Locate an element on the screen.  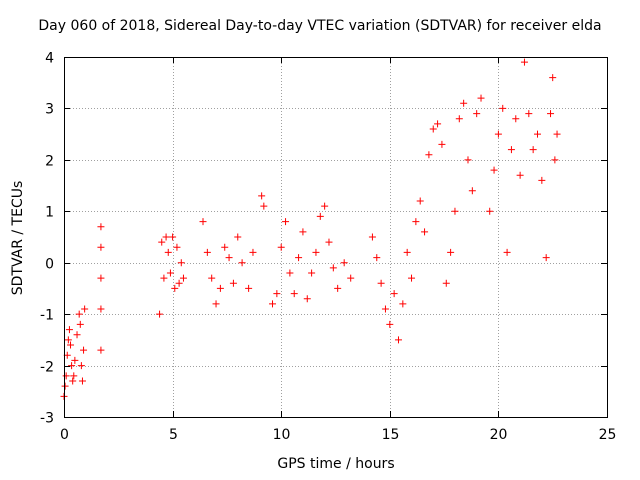
x-tick-label: 5 is located at coordinates (173, 435).